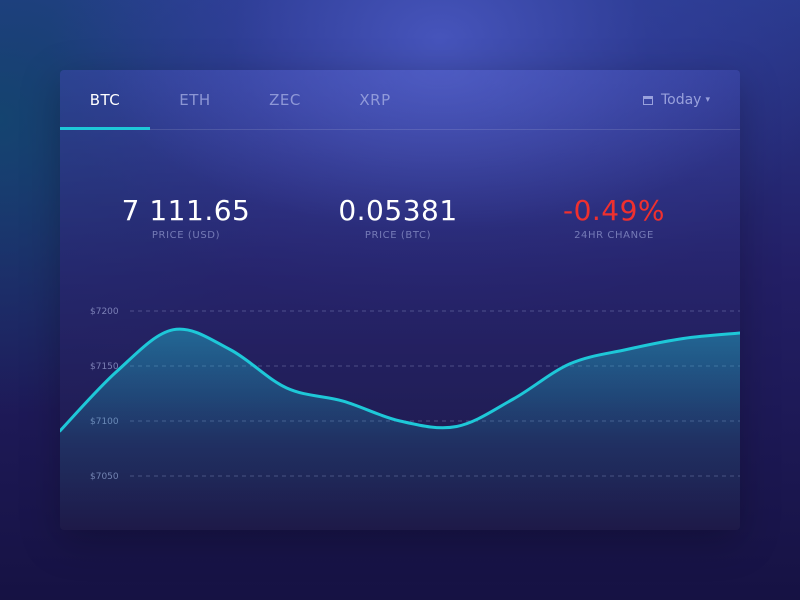 This screenshot has width=800, height=600. I want to click on price-btc-value: 0.05381, so click(398, 210).